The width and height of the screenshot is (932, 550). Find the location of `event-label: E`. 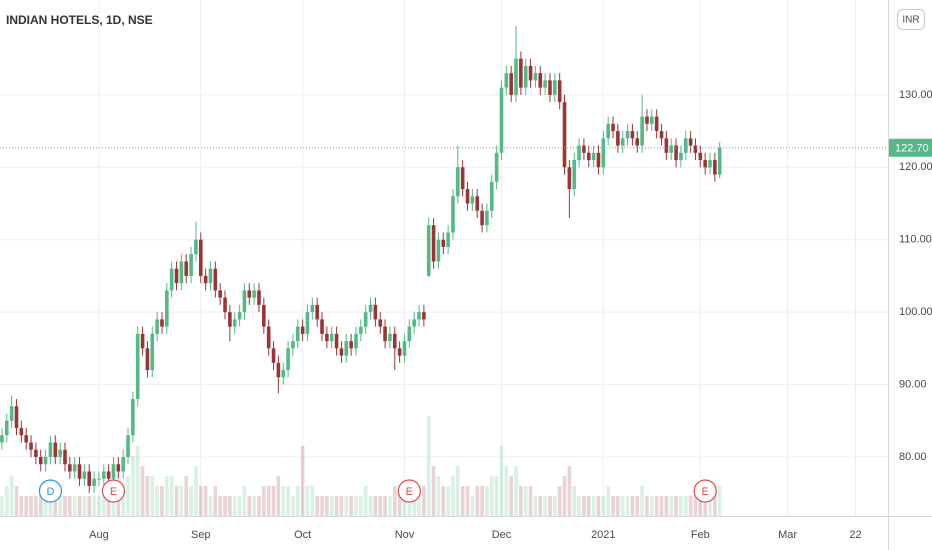

event-label: E is located at coordinates (704, 492).